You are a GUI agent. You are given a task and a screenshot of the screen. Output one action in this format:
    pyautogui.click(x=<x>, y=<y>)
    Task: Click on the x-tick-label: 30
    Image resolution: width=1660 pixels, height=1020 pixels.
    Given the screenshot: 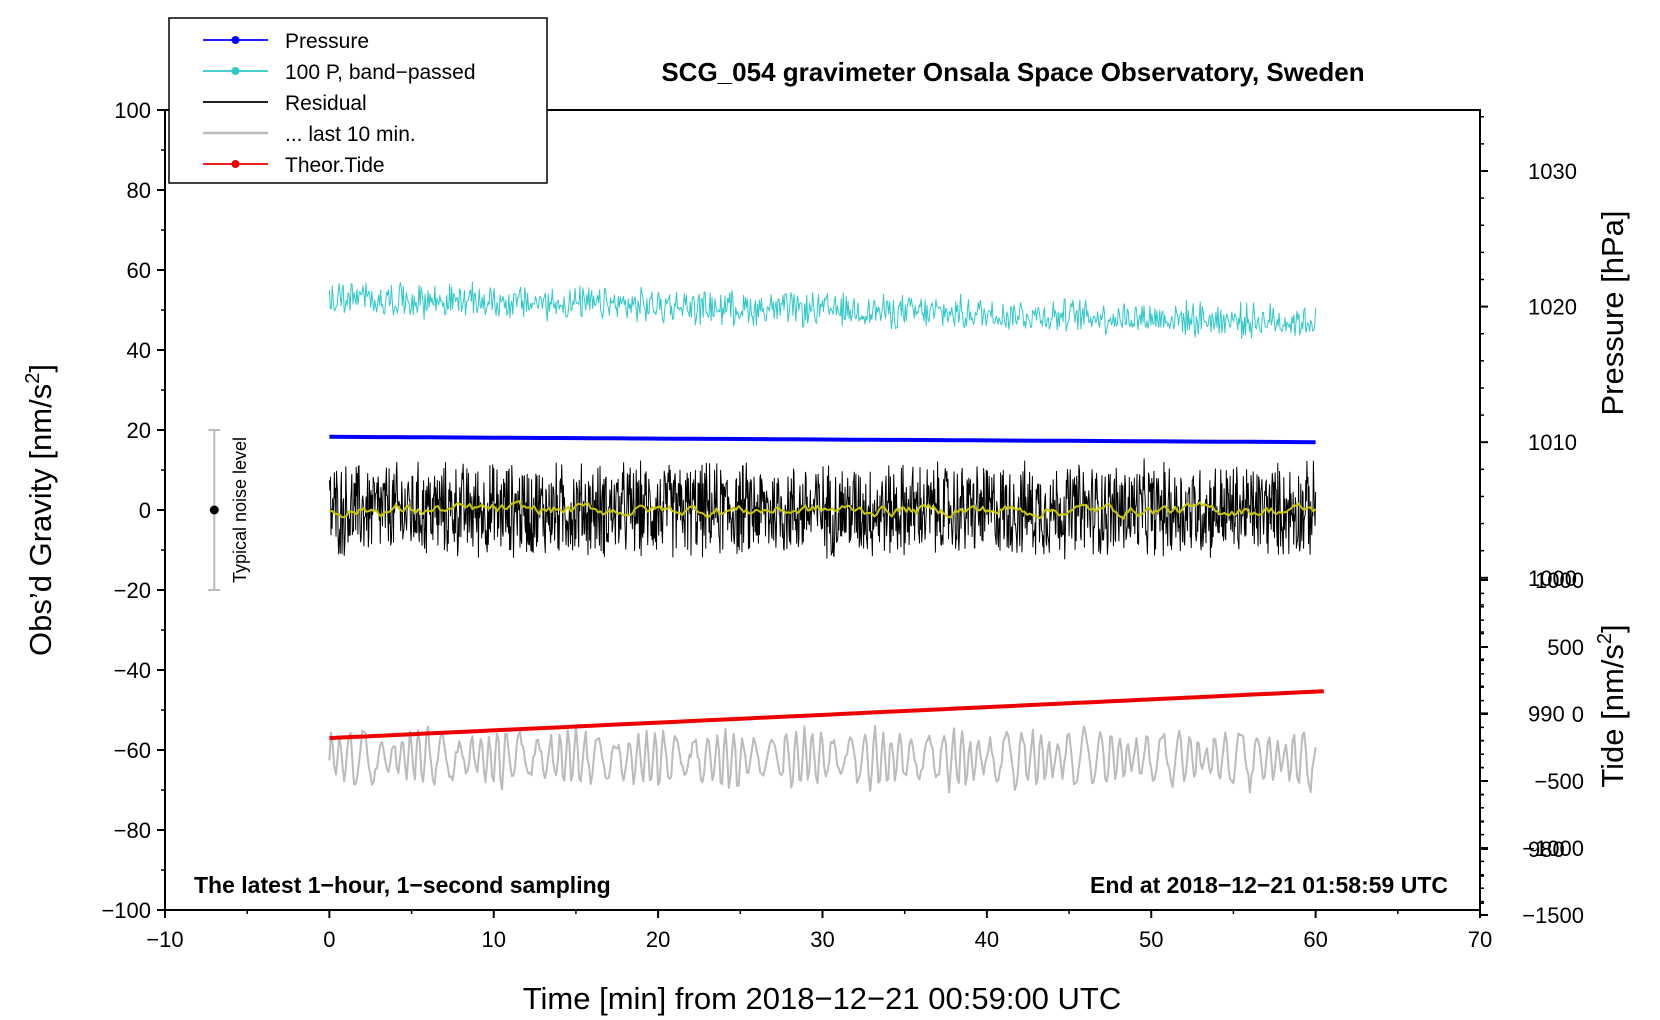 What is the action you would take?
    pyautogui.click(x=822, y=939)
    